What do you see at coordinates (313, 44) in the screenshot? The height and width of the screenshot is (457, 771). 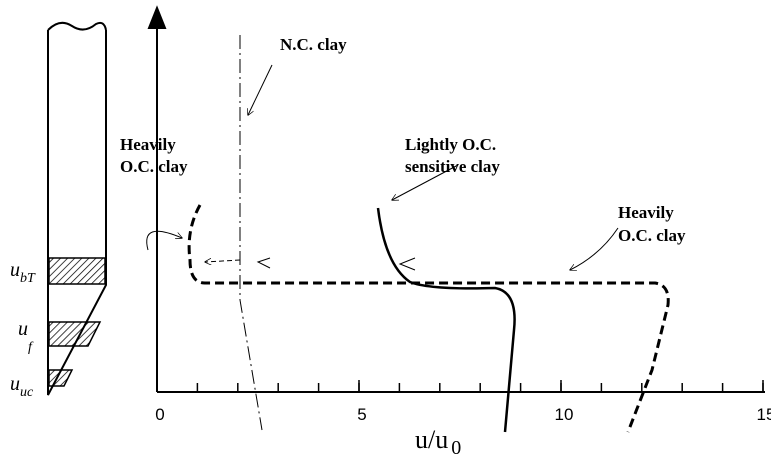 I see `nc-clay-label: N.C. clay` at bounding box center [313, 44].